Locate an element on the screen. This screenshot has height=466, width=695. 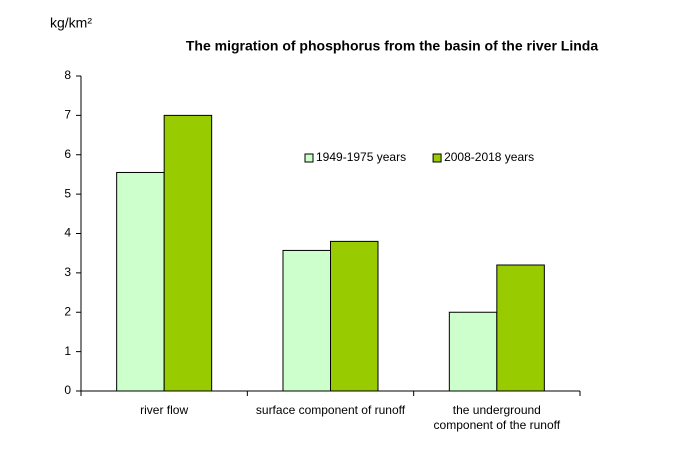
y-tick-label: 4 is located at coordinates (67, 233).